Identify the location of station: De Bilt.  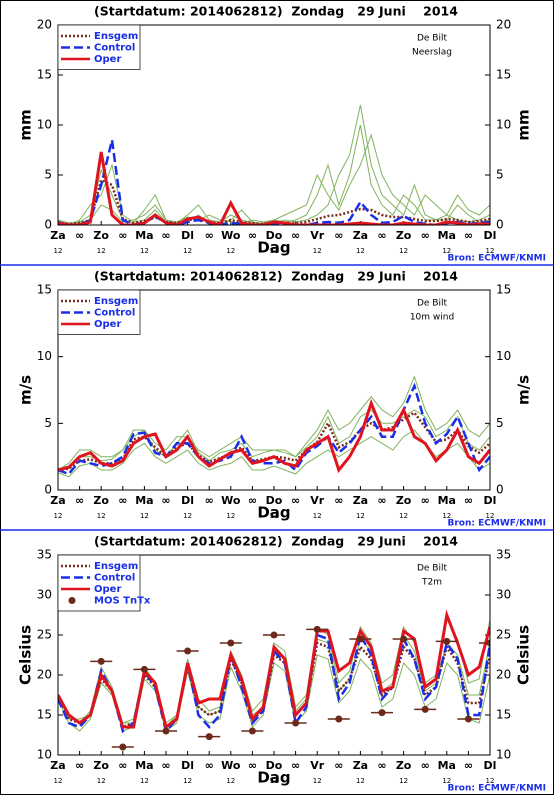
(432, 569).